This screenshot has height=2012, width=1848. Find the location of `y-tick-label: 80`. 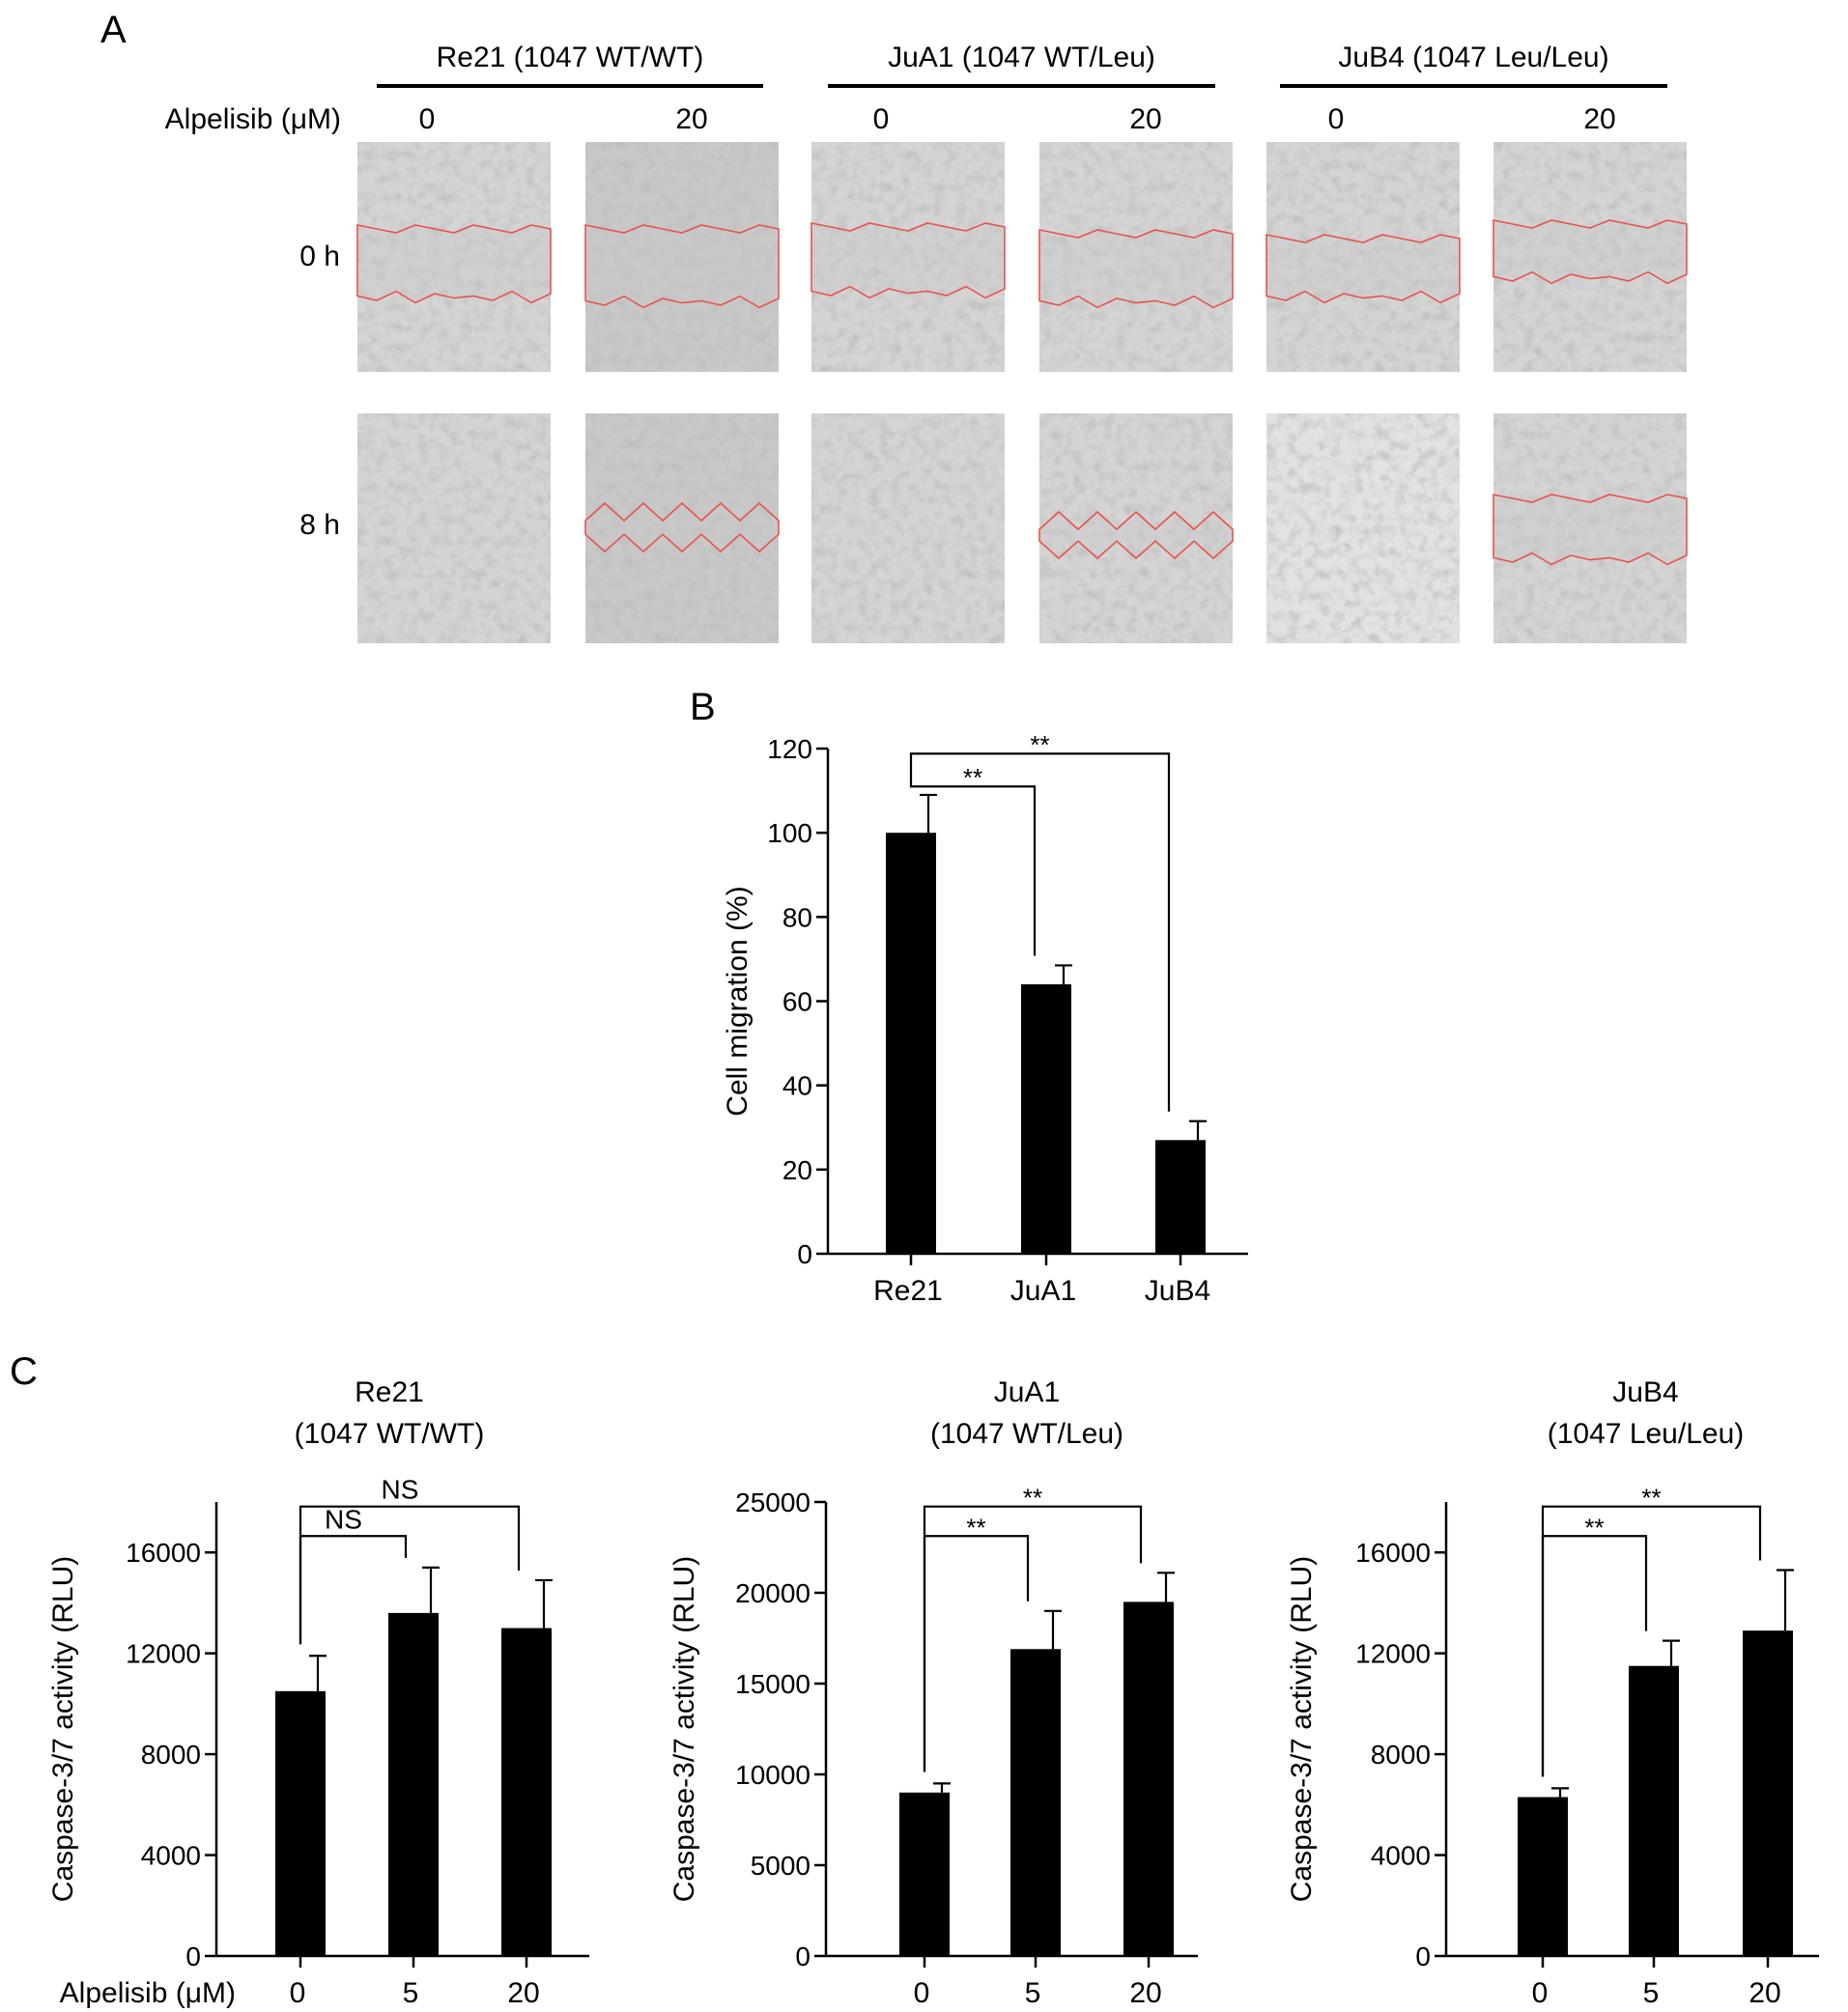

y-tick-label: 80 is located at coordinates (797, 917).